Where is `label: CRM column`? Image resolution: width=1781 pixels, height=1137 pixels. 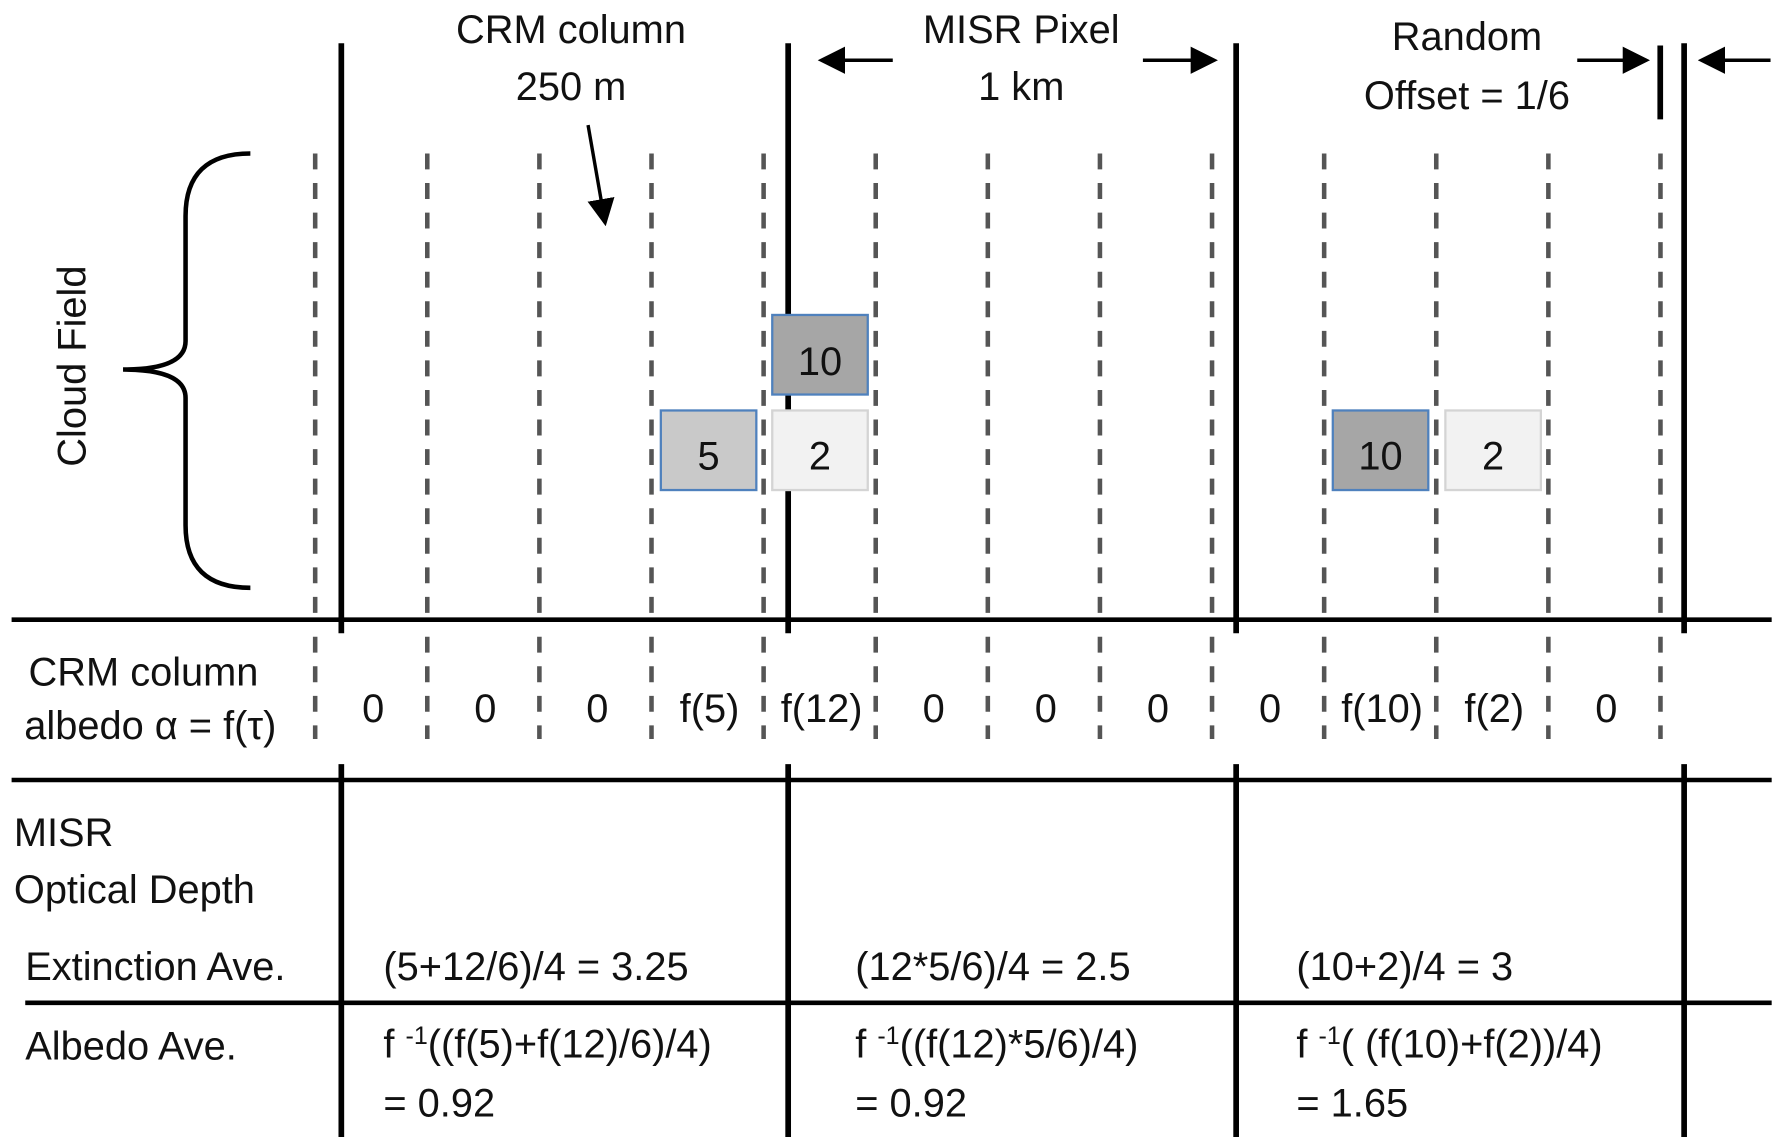 label: CRM column is located at coordinates (571, 30).